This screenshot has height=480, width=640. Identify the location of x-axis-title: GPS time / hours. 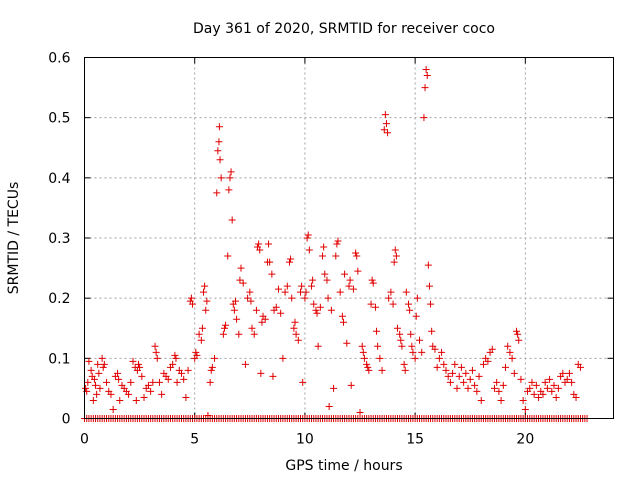
(343, 466).